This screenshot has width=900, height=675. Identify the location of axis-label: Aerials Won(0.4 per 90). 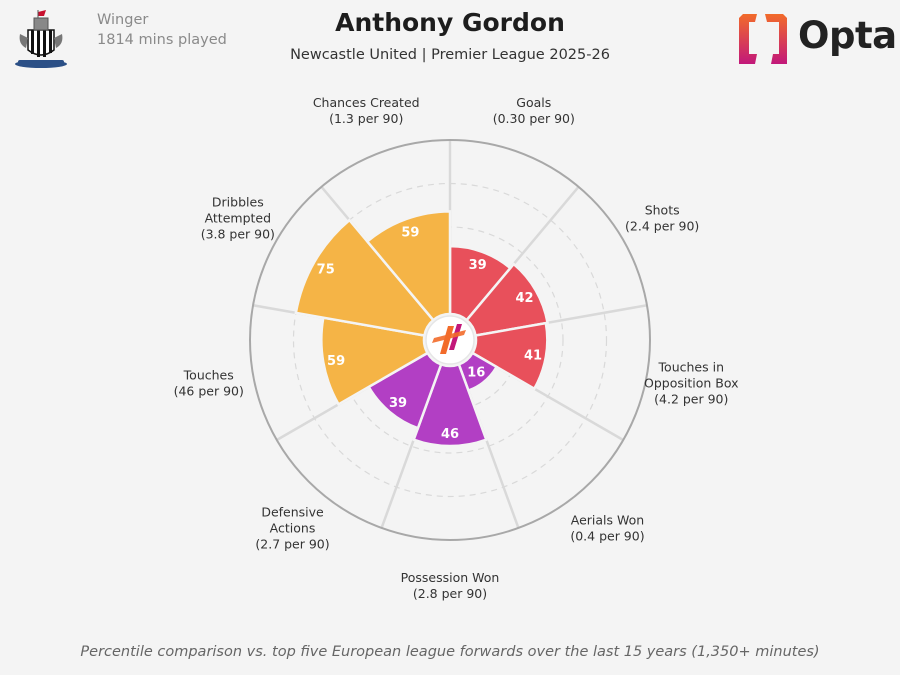
(607, 528).